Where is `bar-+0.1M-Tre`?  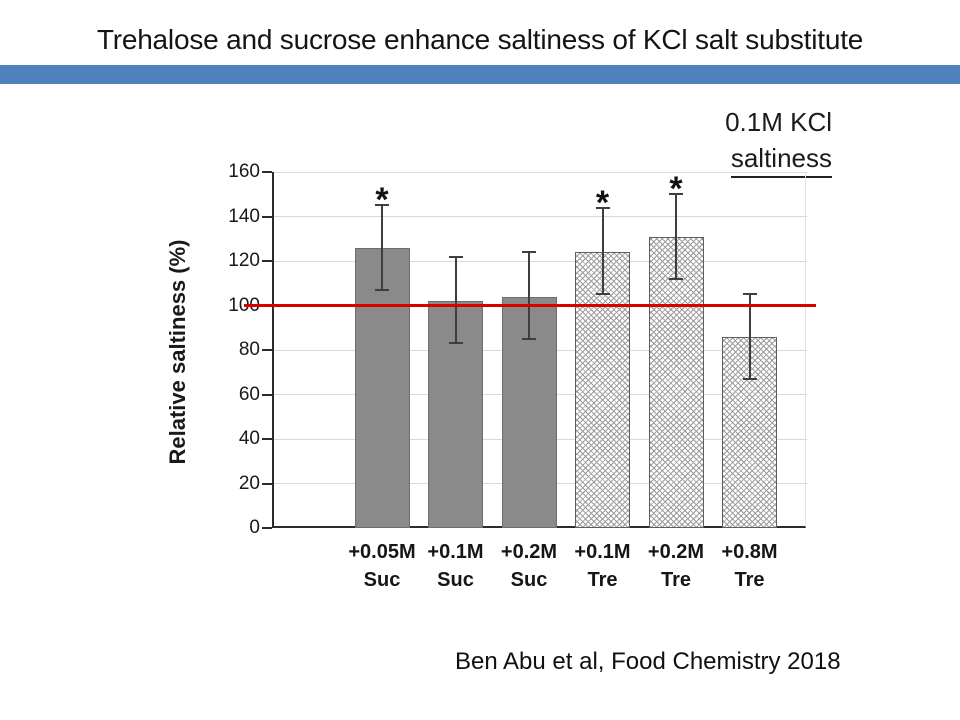 bar-+0.1M-Tre is located at coordinates (602, 390).